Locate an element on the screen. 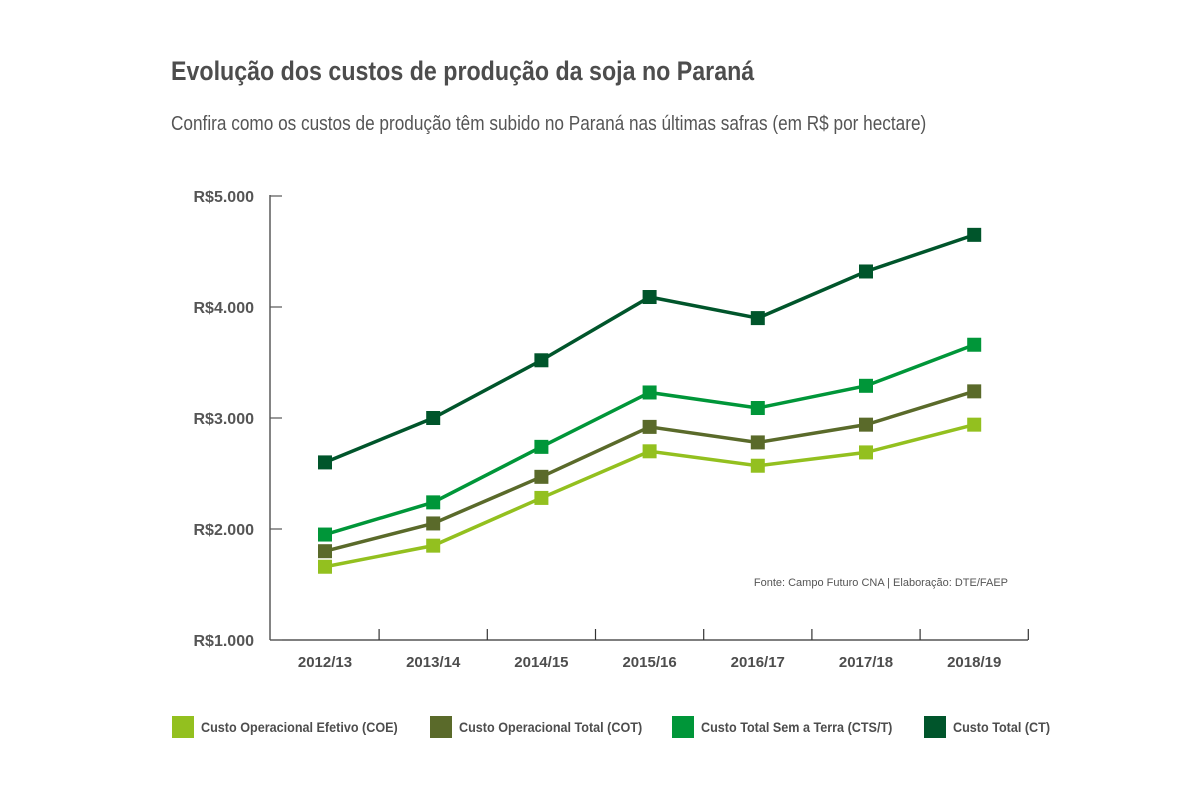  legend-item: Custo Operacional Efetivo (COE) is located at coordinates (290, 727).